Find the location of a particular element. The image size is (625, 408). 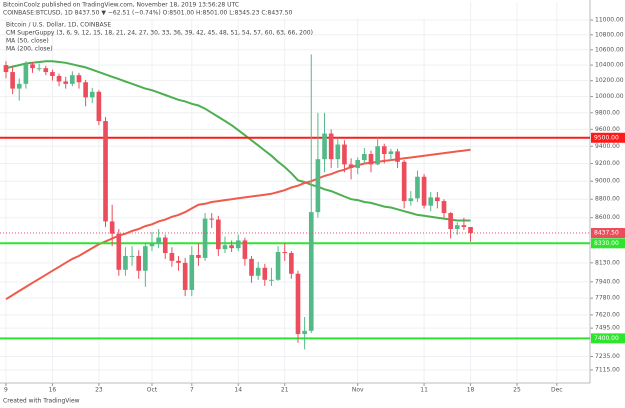

footer: Created with TradingView is located at coordinates (41, 401).